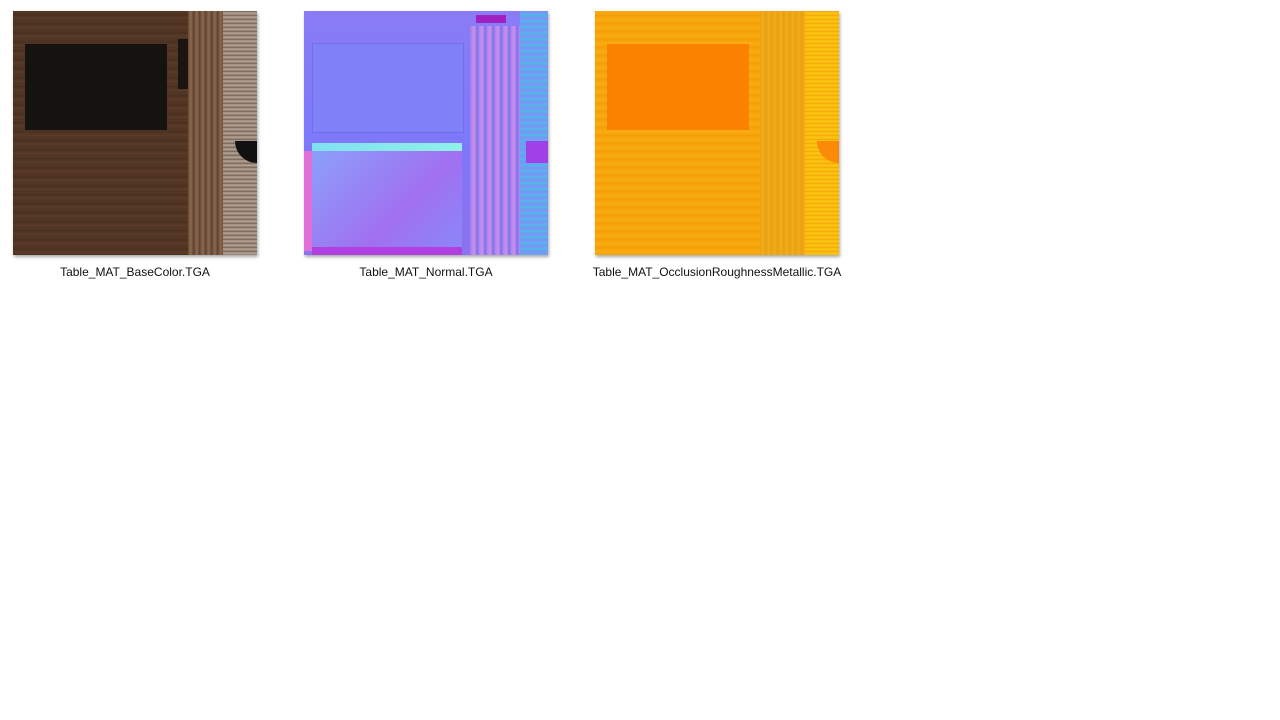 This screenshot has height=720, width=1280. I want to click on thumbnail-base-color, so click(135, 133).